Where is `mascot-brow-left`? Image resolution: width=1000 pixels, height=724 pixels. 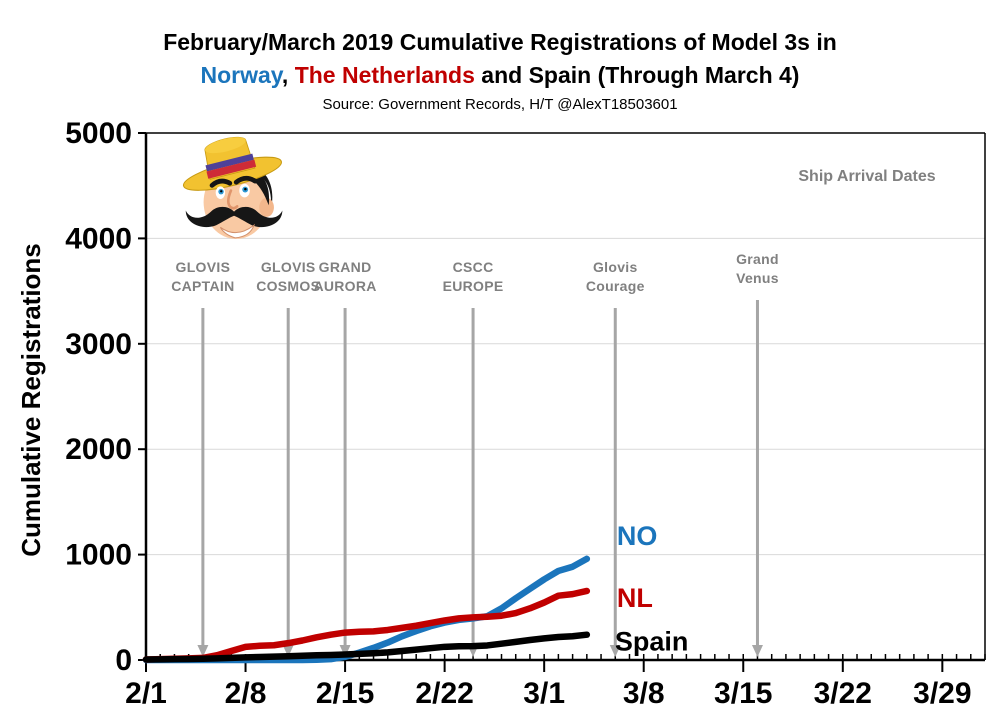 mascot-brow-left is located at coordinates (221, 183).